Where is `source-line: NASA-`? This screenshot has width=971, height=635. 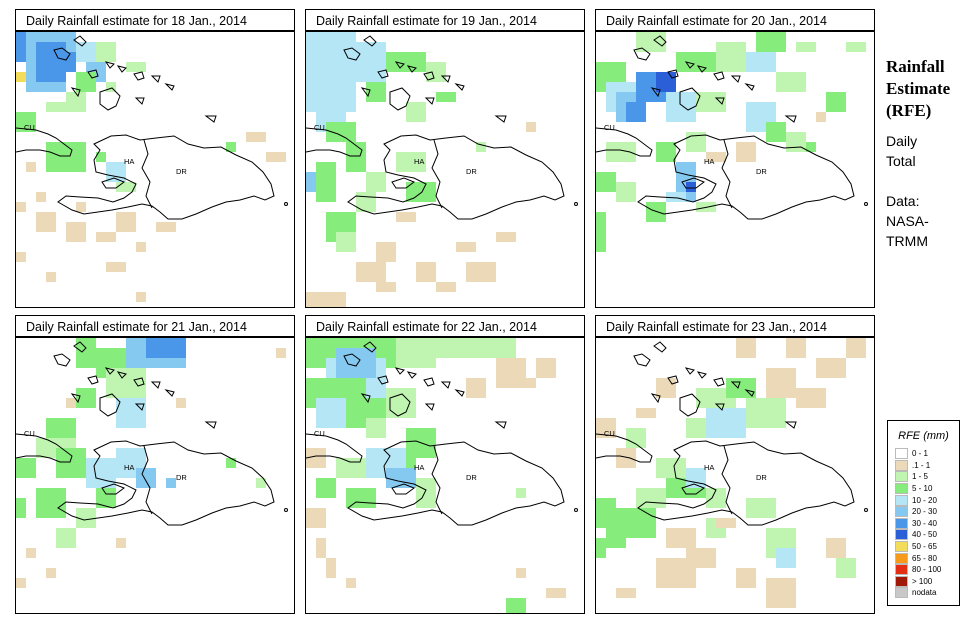
source-line: NASA- is located at coordinates (907, 221).